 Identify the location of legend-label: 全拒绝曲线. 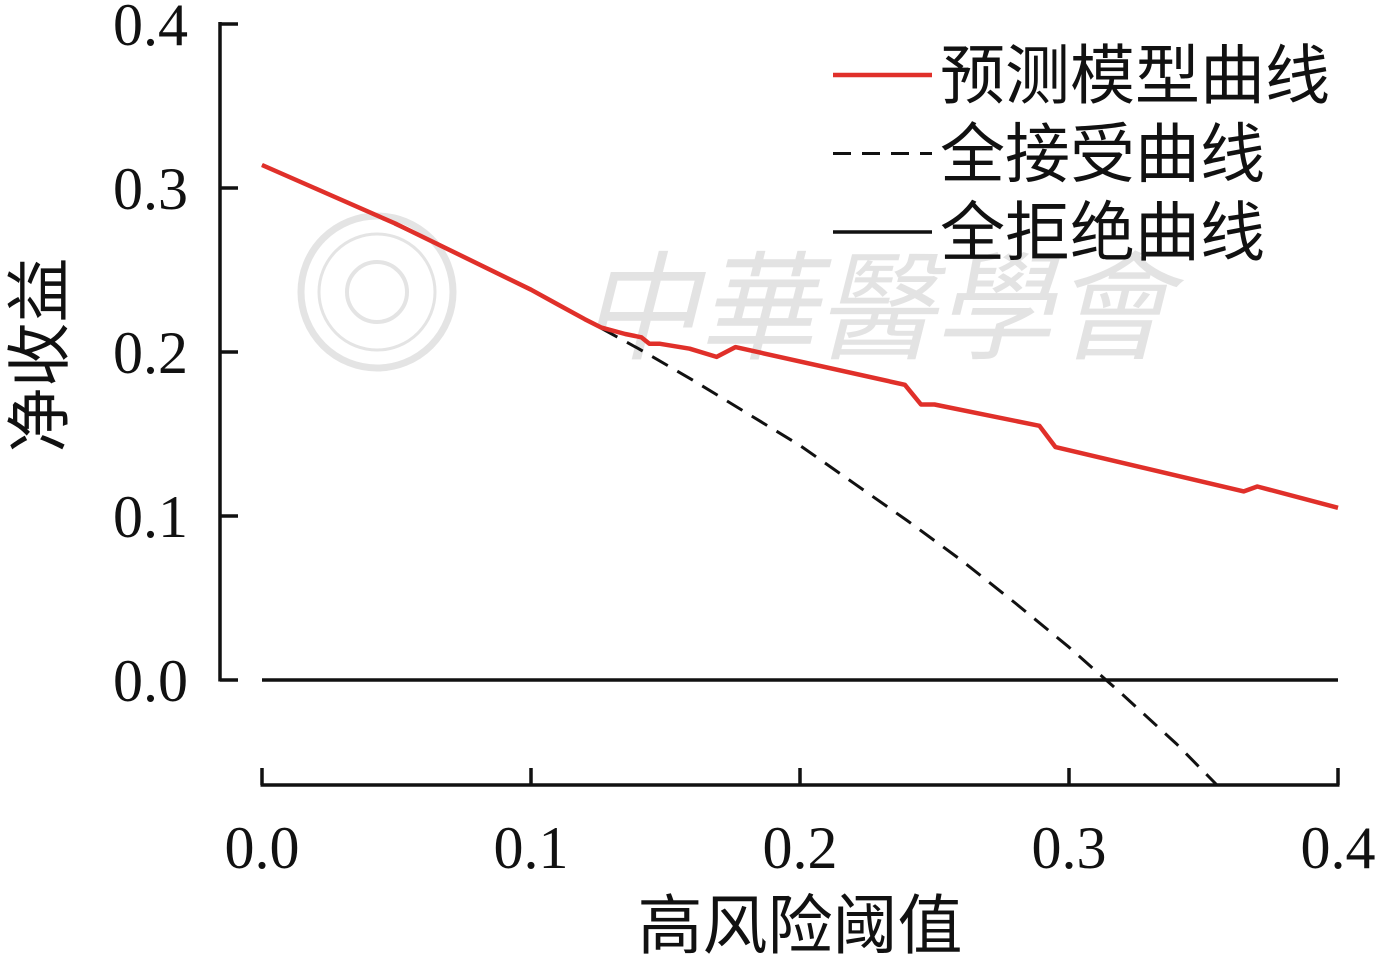
(1102, 233).